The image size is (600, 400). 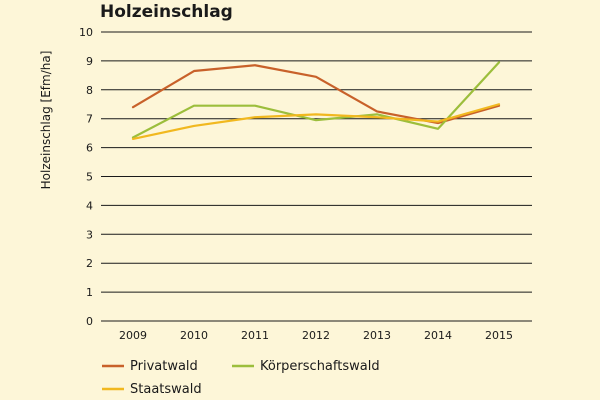 What do you see at coordinates (89, 263) in the screenshot?
I see `y-tick-label: 2` at bounding box center [89, 263].